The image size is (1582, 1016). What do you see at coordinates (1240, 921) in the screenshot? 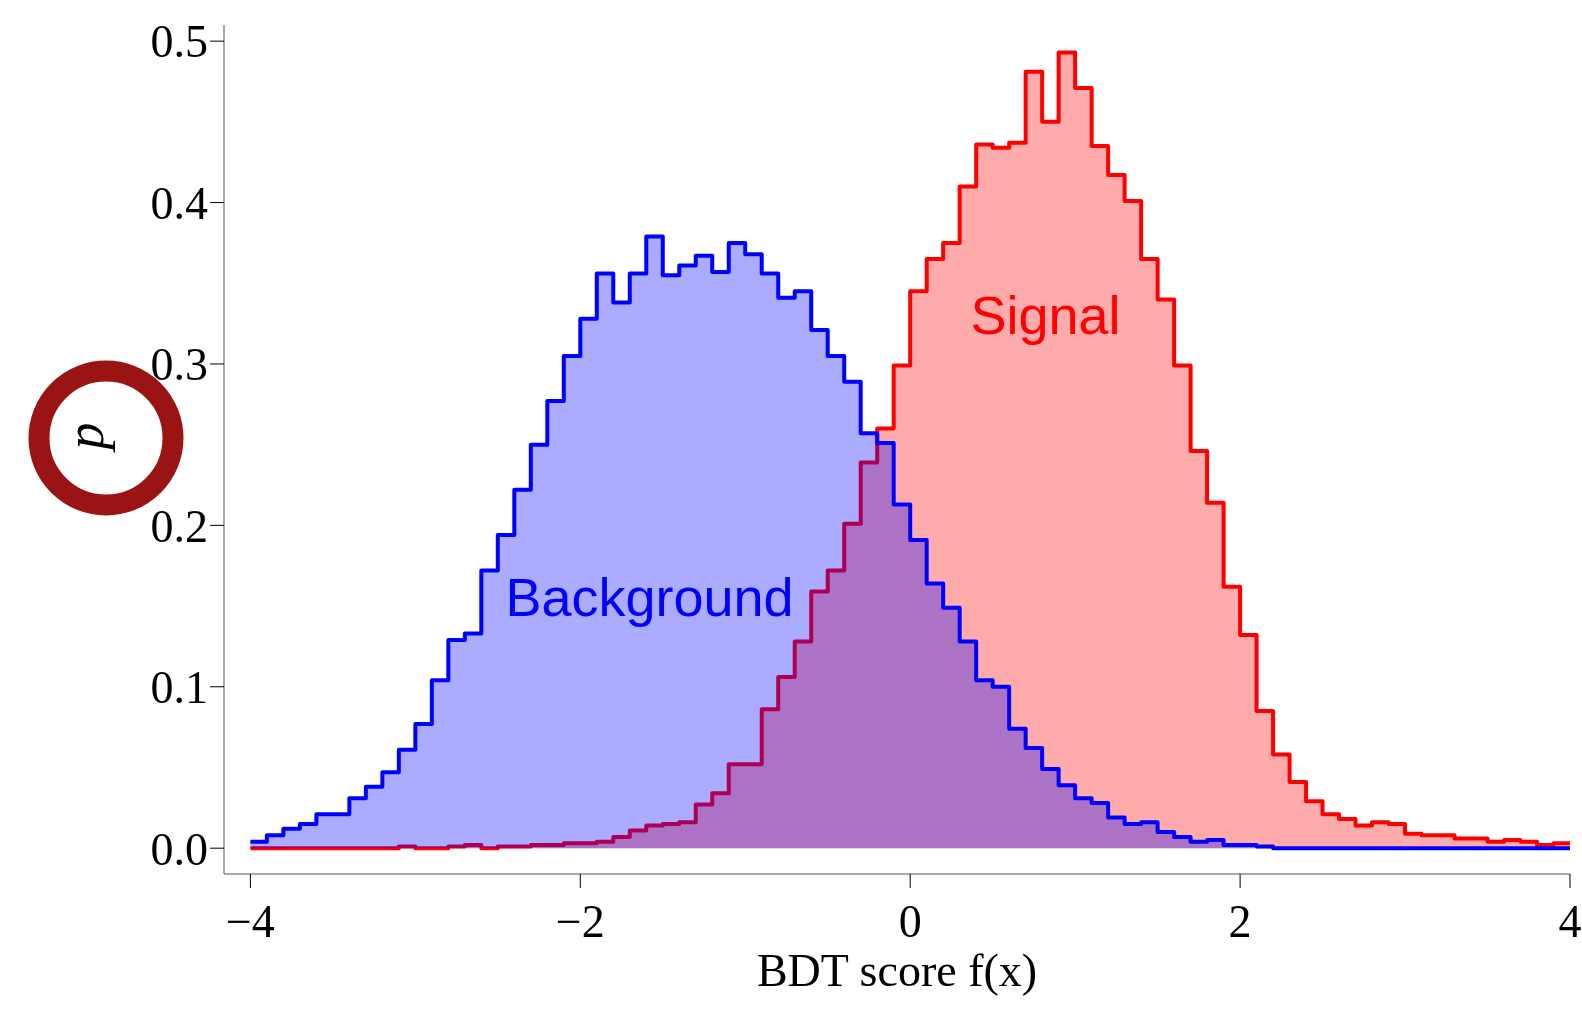
I see `x-tick-label: 2` at bounding box center [1240, 921].